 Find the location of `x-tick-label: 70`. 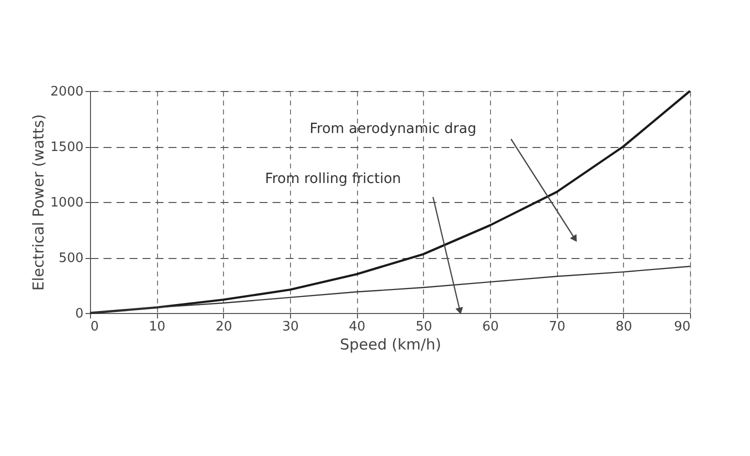

x-tick-label: 70 is located at coordinates (557, 327).